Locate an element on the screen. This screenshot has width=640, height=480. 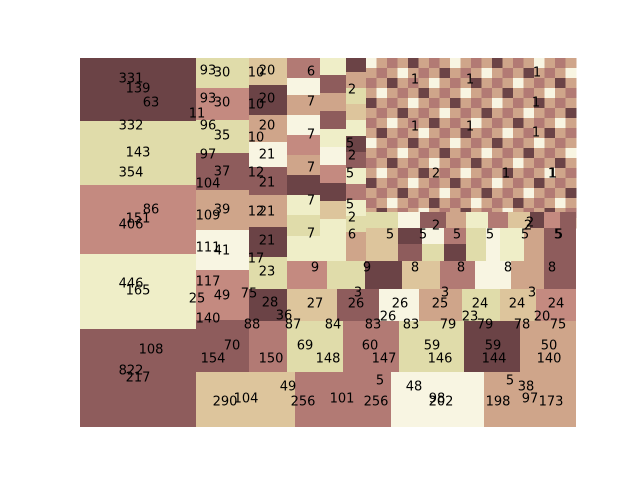
cell-label: 50 is located at coordinates (549, 346).